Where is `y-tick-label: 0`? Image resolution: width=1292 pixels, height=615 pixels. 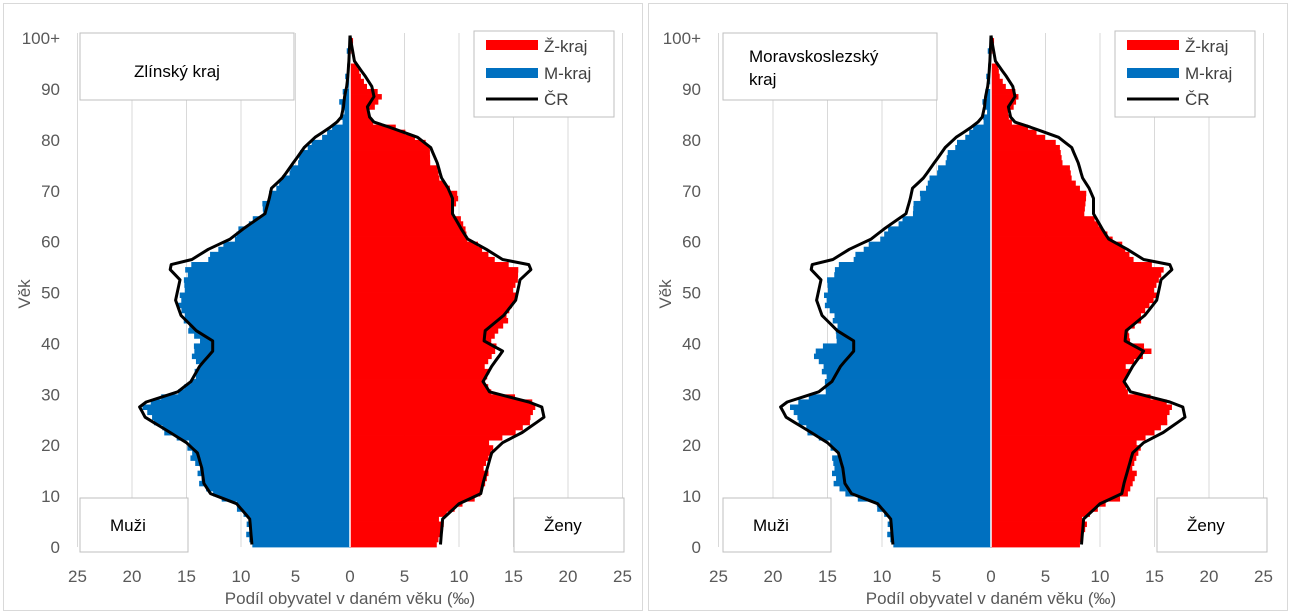
y-tick-label: 0 is located at coordinates (696, 547).